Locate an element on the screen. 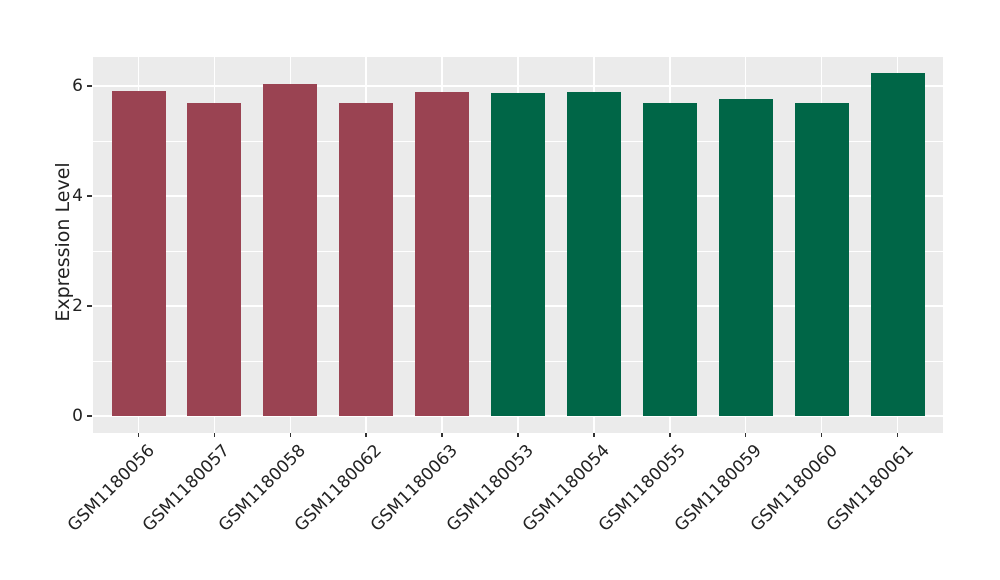 The width and height of the screenshot is (1000, 580). bar-GSM1180057 is located at coordinates (214, 259).